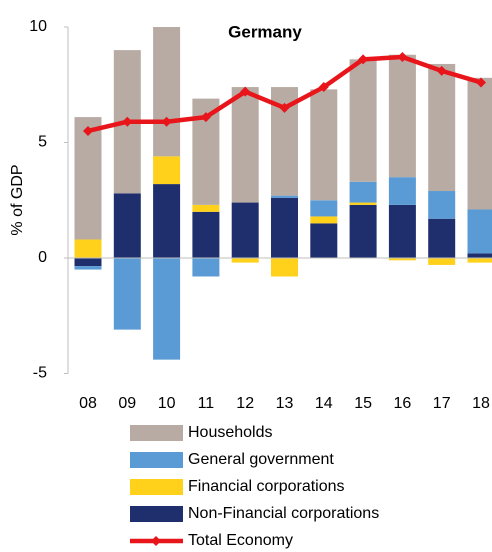 This screenshot has height=552, width=492. What do you see at coordinates (38, 26) in the screenshot?
I see `y-tick-label: 10` at bounding box center [38, 26].